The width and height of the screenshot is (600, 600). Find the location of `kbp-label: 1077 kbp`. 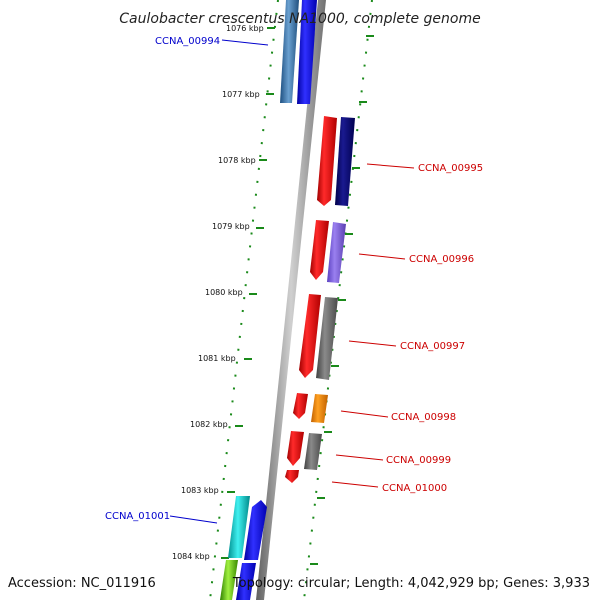

kbp-label: 1077 kbp is located at coordinates (241, 94).